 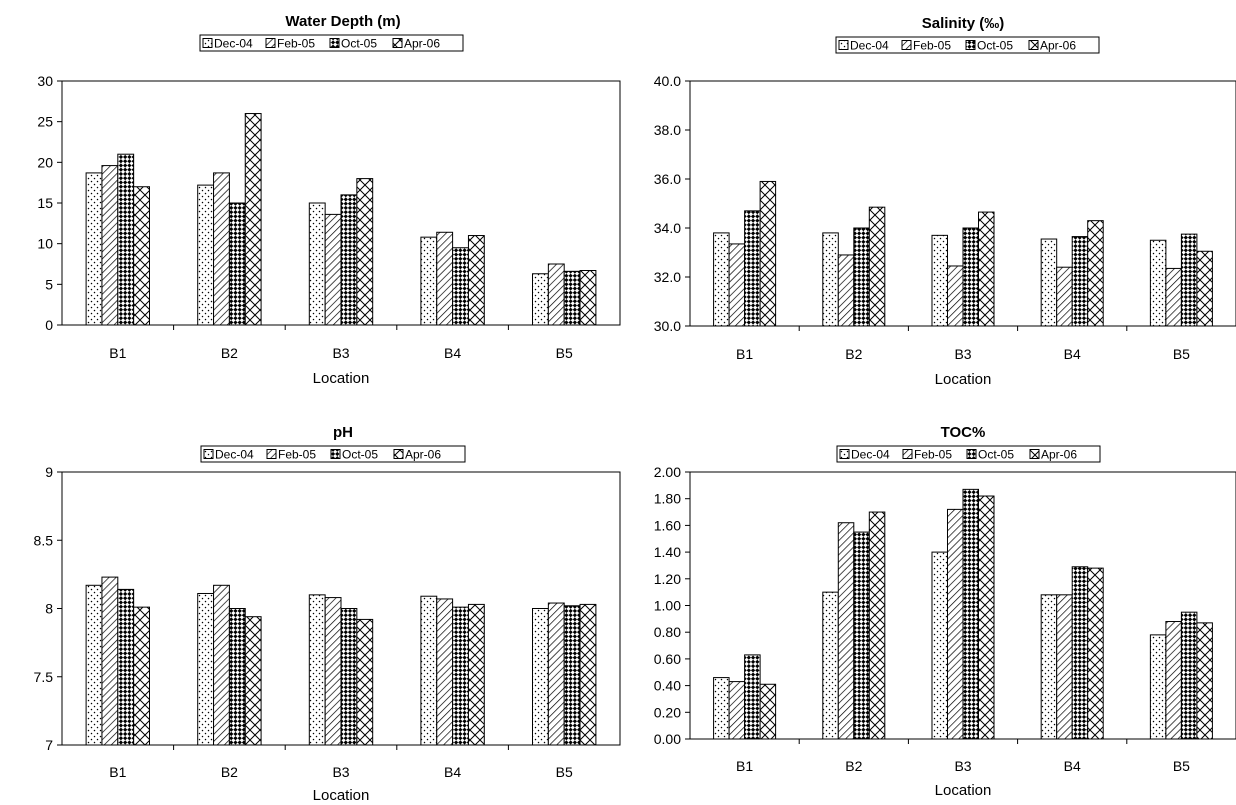 I want to click on y-tick-label: 34.0, so click(x=667, y=228).